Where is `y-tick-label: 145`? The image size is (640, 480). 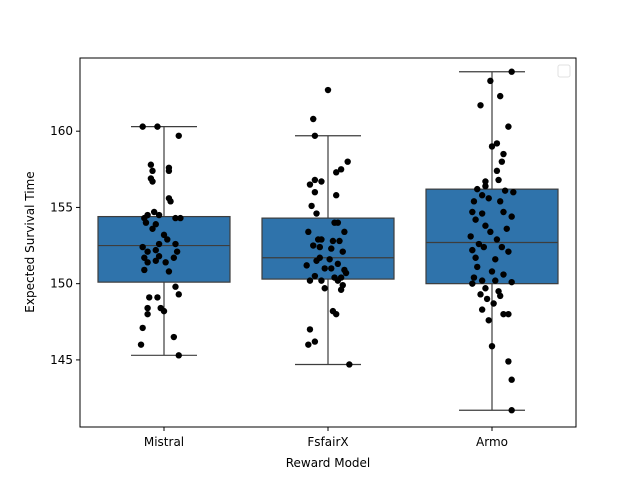
y-tick-label: 145 is located at coordinates (61, 360).